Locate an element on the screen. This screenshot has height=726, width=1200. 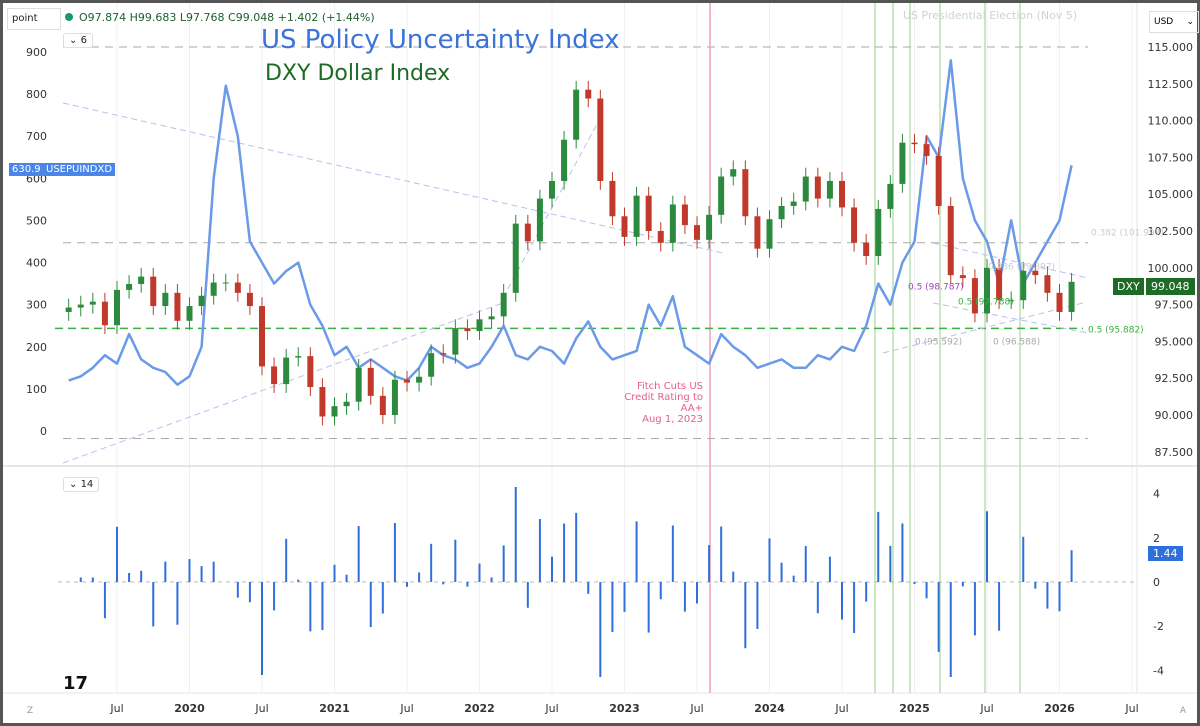
lower-axis-tick: 2 is located at coordinates (1156, 538).